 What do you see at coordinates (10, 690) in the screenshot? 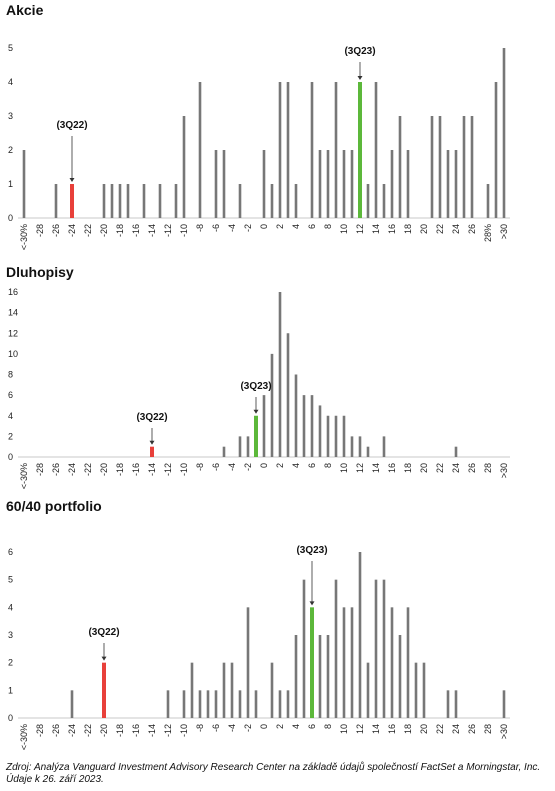
I see `y-tick-label: 1` at bounding box center [10, 690].